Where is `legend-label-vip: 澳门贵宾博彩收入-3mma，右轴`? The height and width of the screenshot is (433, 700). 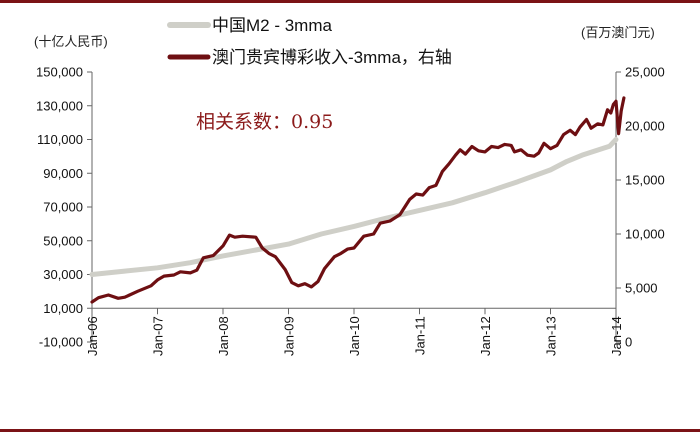
legend-label-vip: 澳门贵宾博彩收入-3mma，右轴 is located at coordinates (332, 57).